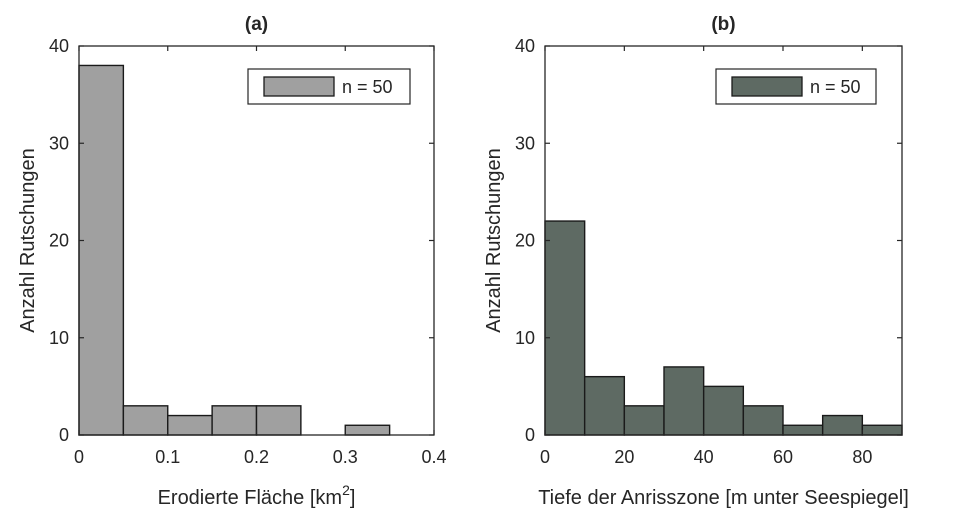  Describe the element at coordinates (346, 490) in the screenshot. I see `x-axis-label-superscript: 2` at that location.